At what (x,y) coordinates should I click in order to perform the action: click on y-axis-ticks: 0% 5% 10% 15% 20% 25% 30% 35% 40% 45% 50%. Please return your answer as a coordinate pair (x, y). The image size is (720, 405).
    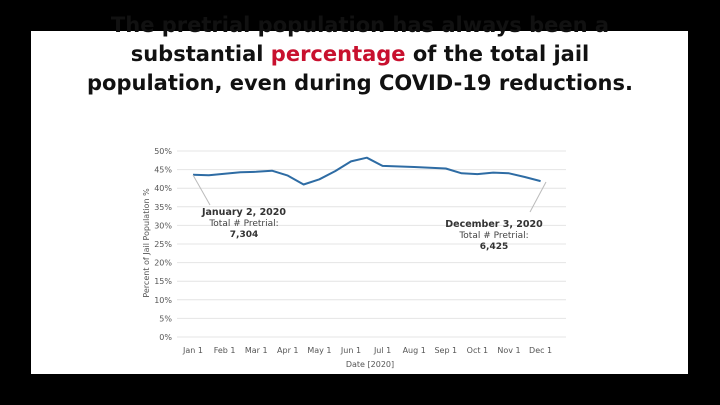
    Looking at the image, I should click on (163, 244).